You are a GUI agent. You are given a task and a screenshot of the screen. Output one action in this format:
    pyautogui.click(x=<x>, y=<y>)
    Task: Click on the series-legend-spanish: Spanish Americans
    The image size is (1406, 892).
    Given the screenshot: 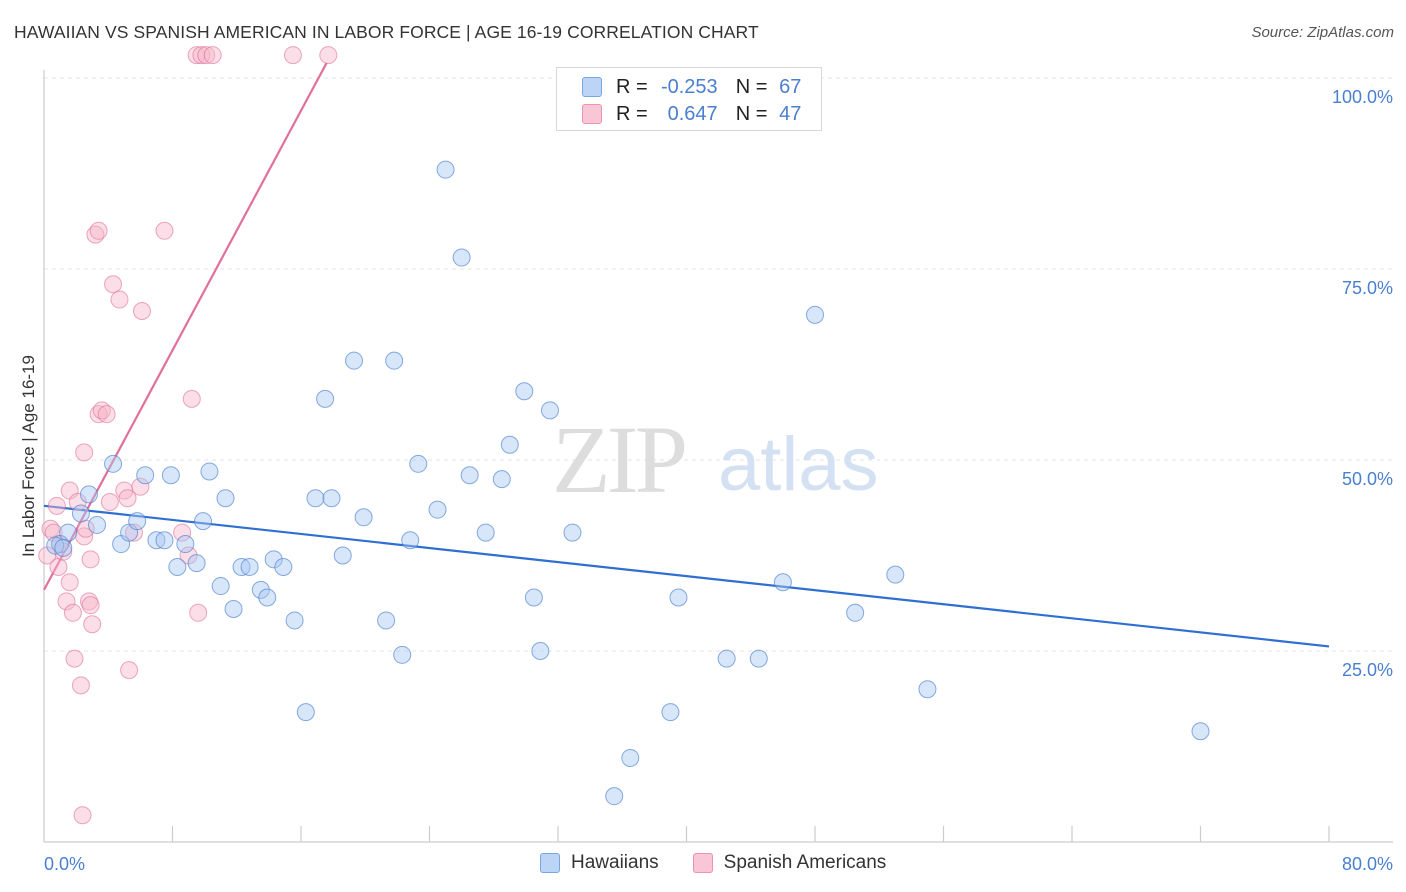 What is the action you would take?
    pyautogui.click(x=789, y=863)
    